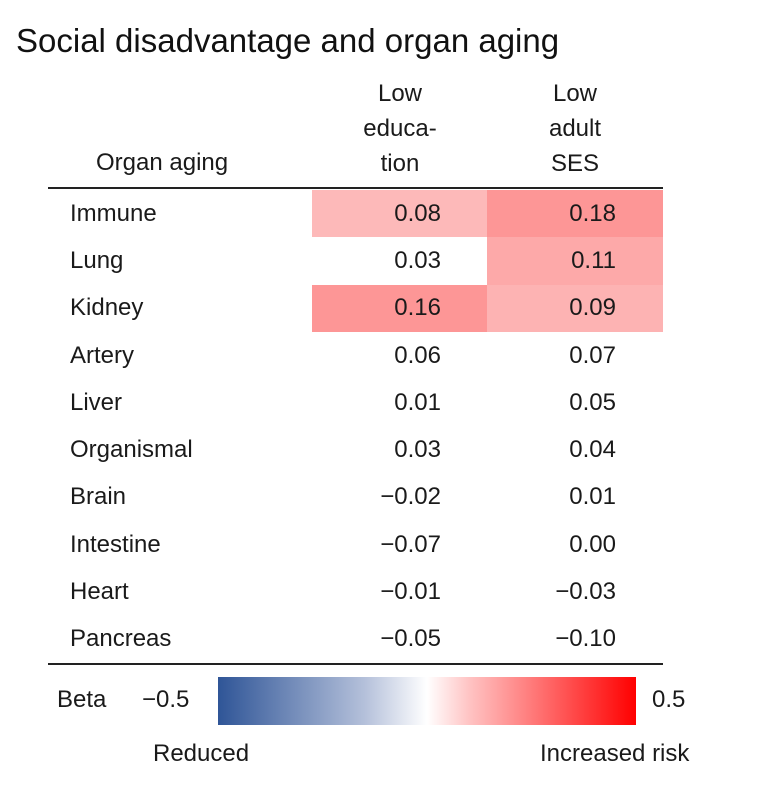 This screenshot has width=759, height=805. Describe the element at coordinates (575, 214) in the screenshot. I see `heatmap-cell: 0.18` at that location.